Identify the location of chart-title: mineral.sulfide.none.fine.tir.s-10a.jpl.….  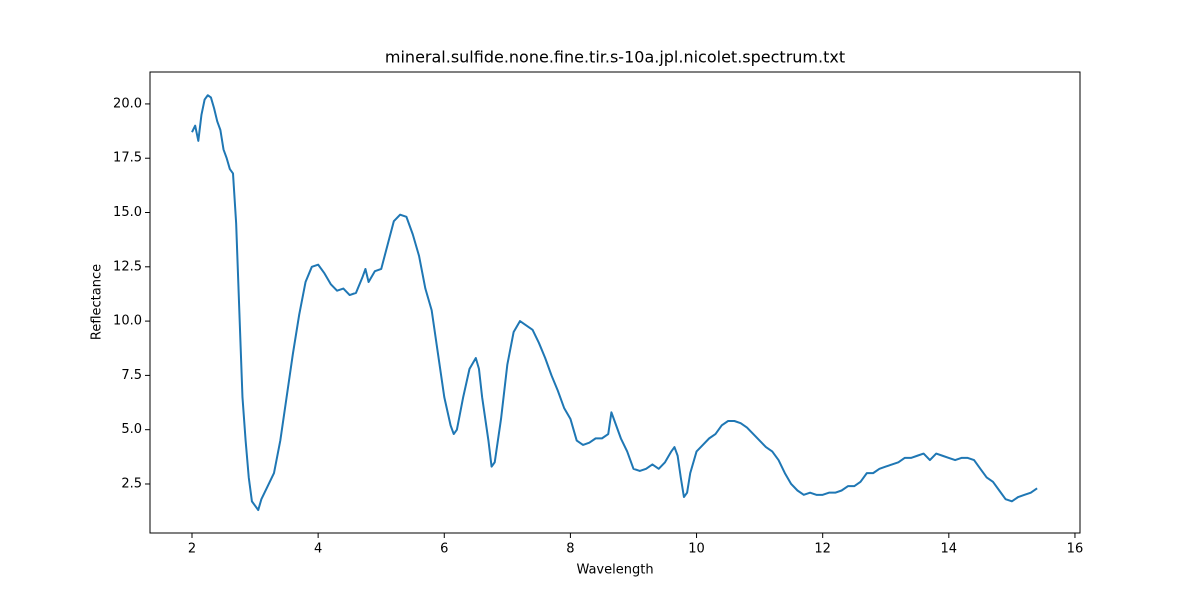
(615, 57).